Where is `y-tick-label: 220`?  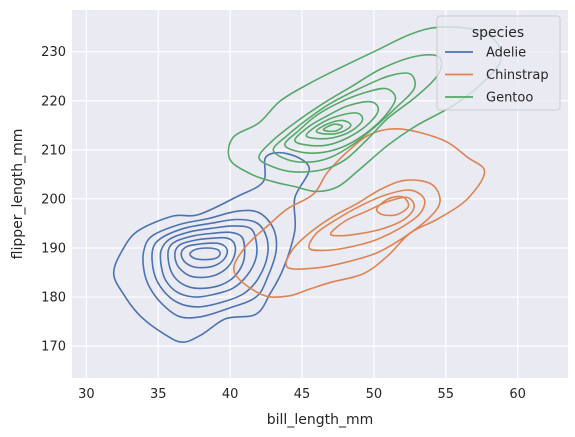 y-tick-label: 220 is located at coordinates (53, 101).